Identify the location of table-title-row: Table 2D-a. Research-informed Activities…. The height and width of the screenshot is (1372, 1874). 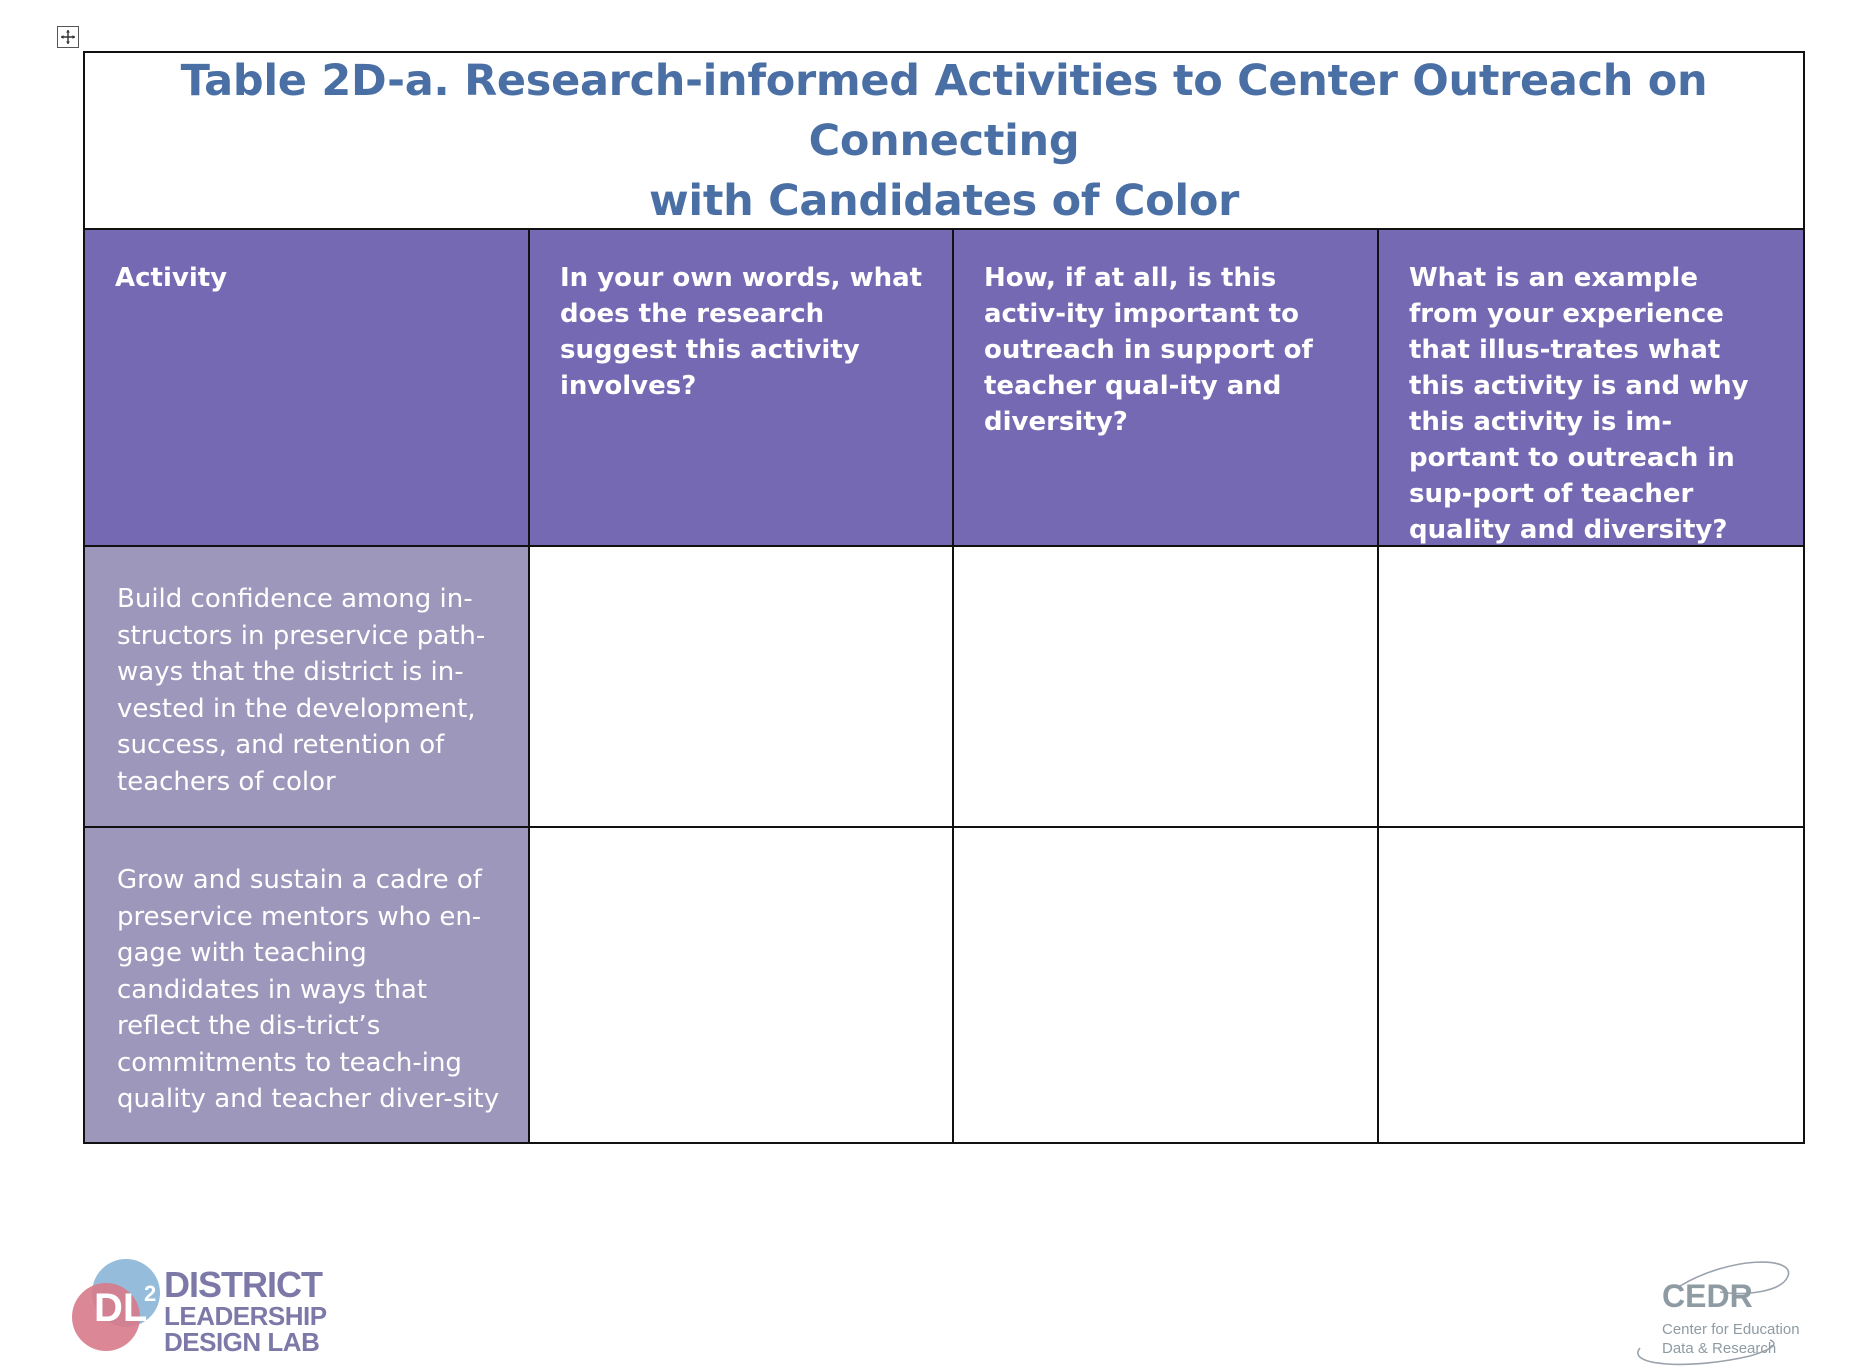
(944, 141).